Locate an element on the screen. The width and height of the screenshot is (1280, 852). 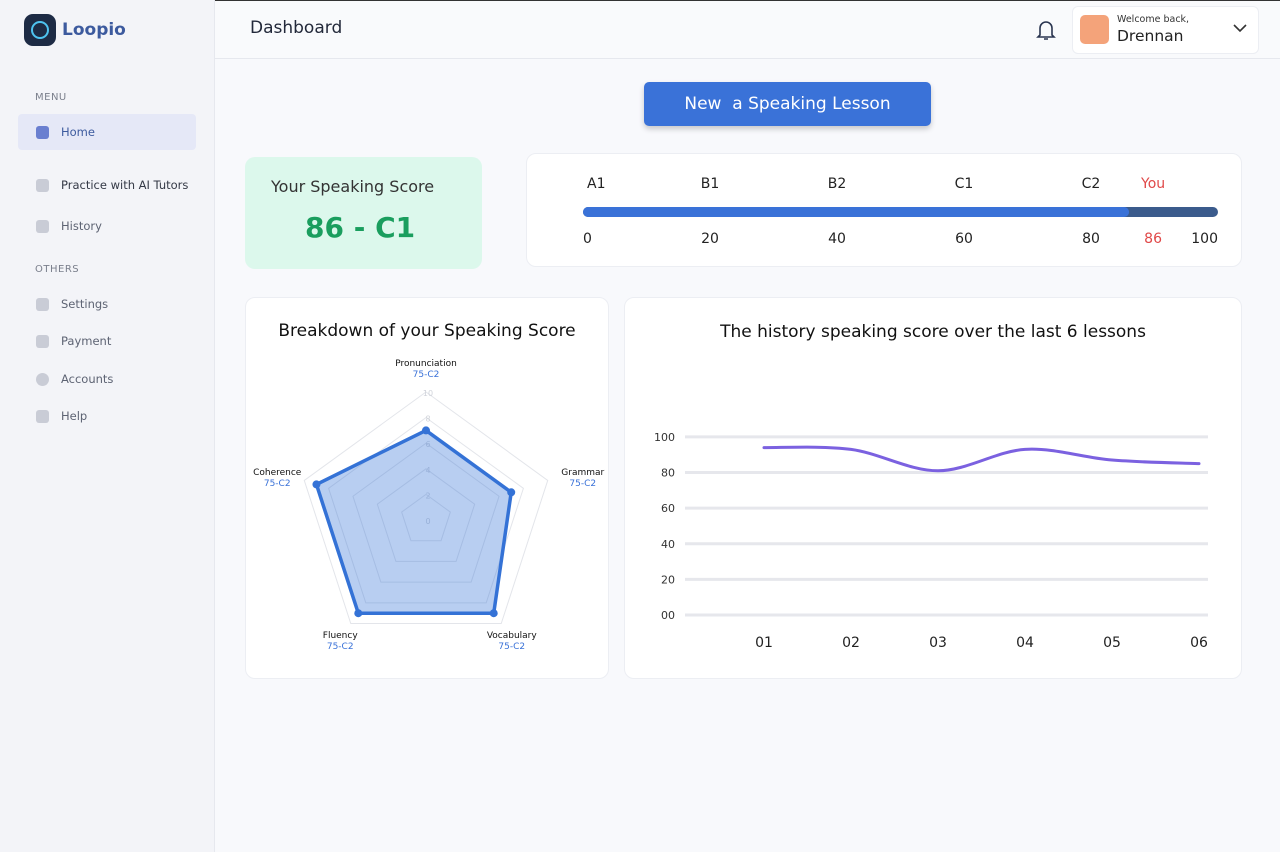
axis-label: Grammar is located at coordinates (582, 473).